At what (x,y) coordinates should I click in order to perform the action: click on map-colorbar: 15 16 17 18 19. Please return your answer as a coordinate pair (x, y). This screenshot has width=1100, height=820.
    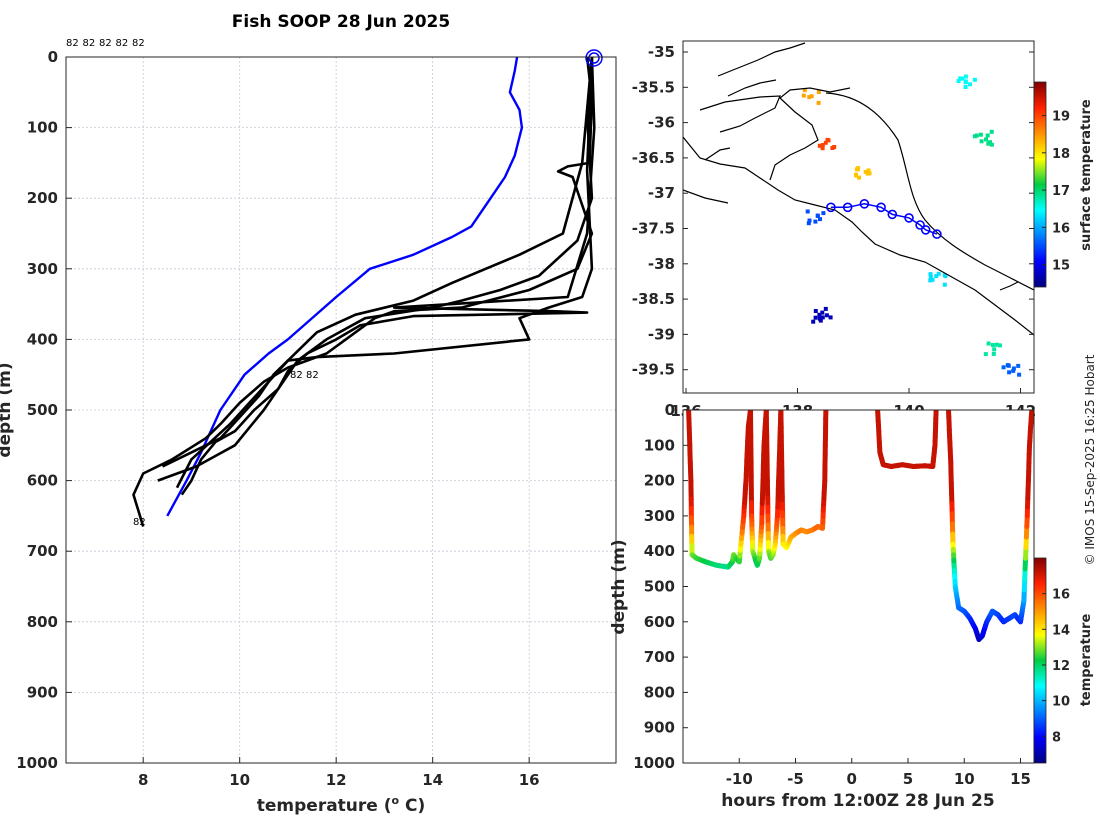
    Looking at the image, I should click on (1051, 184).